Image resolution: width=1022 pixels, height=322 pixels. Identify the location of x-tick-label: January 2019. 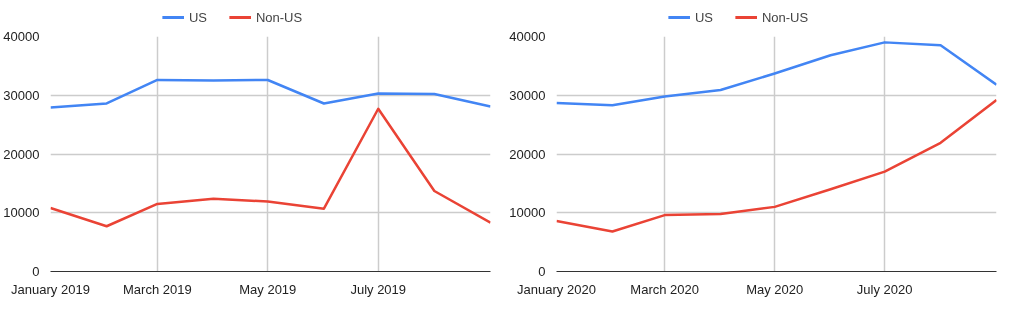
(50, 289).